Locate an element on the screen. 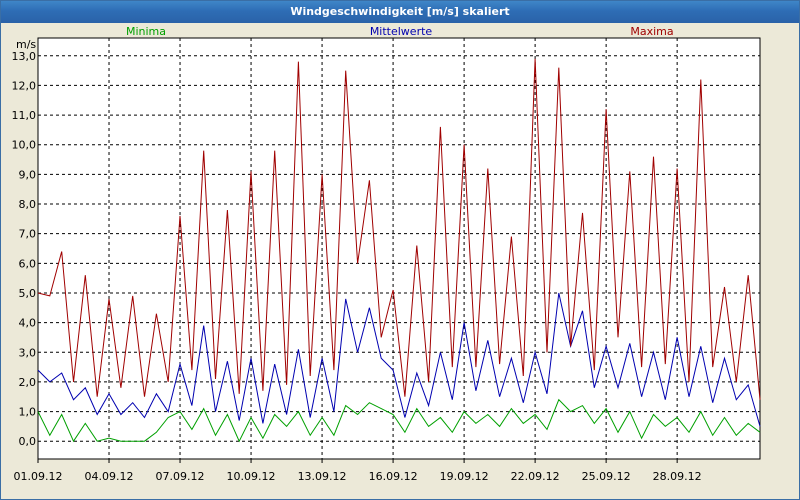  y-tick-label: 5,0 is located at coordinates (28, 293).